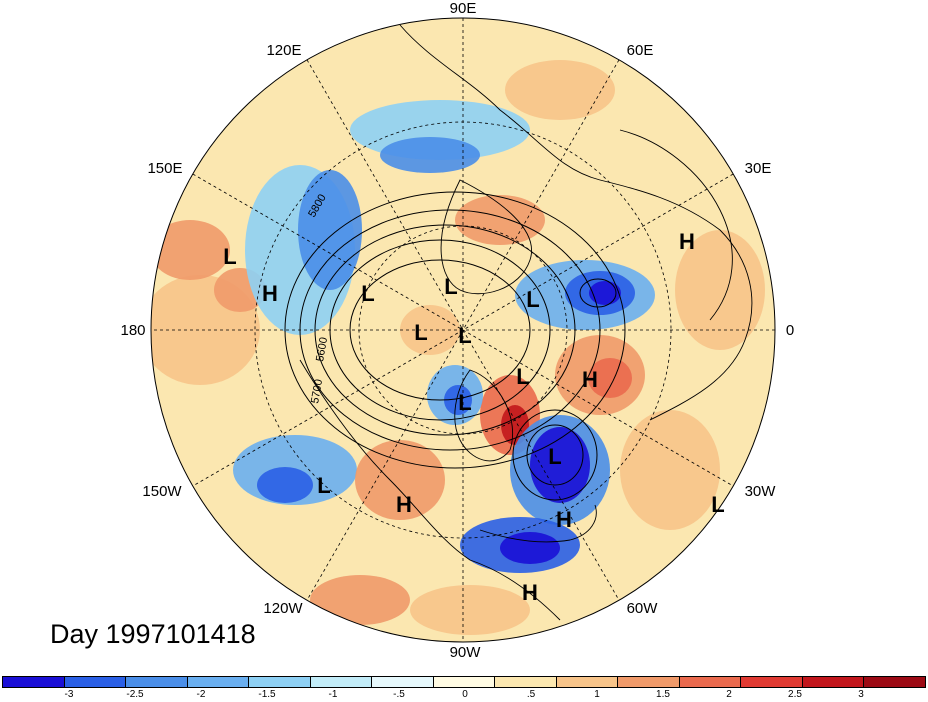  Describe the element at coordinates (135, 694) in the screenshot. I see `colorbar-tick-label: -2.5` at that location.